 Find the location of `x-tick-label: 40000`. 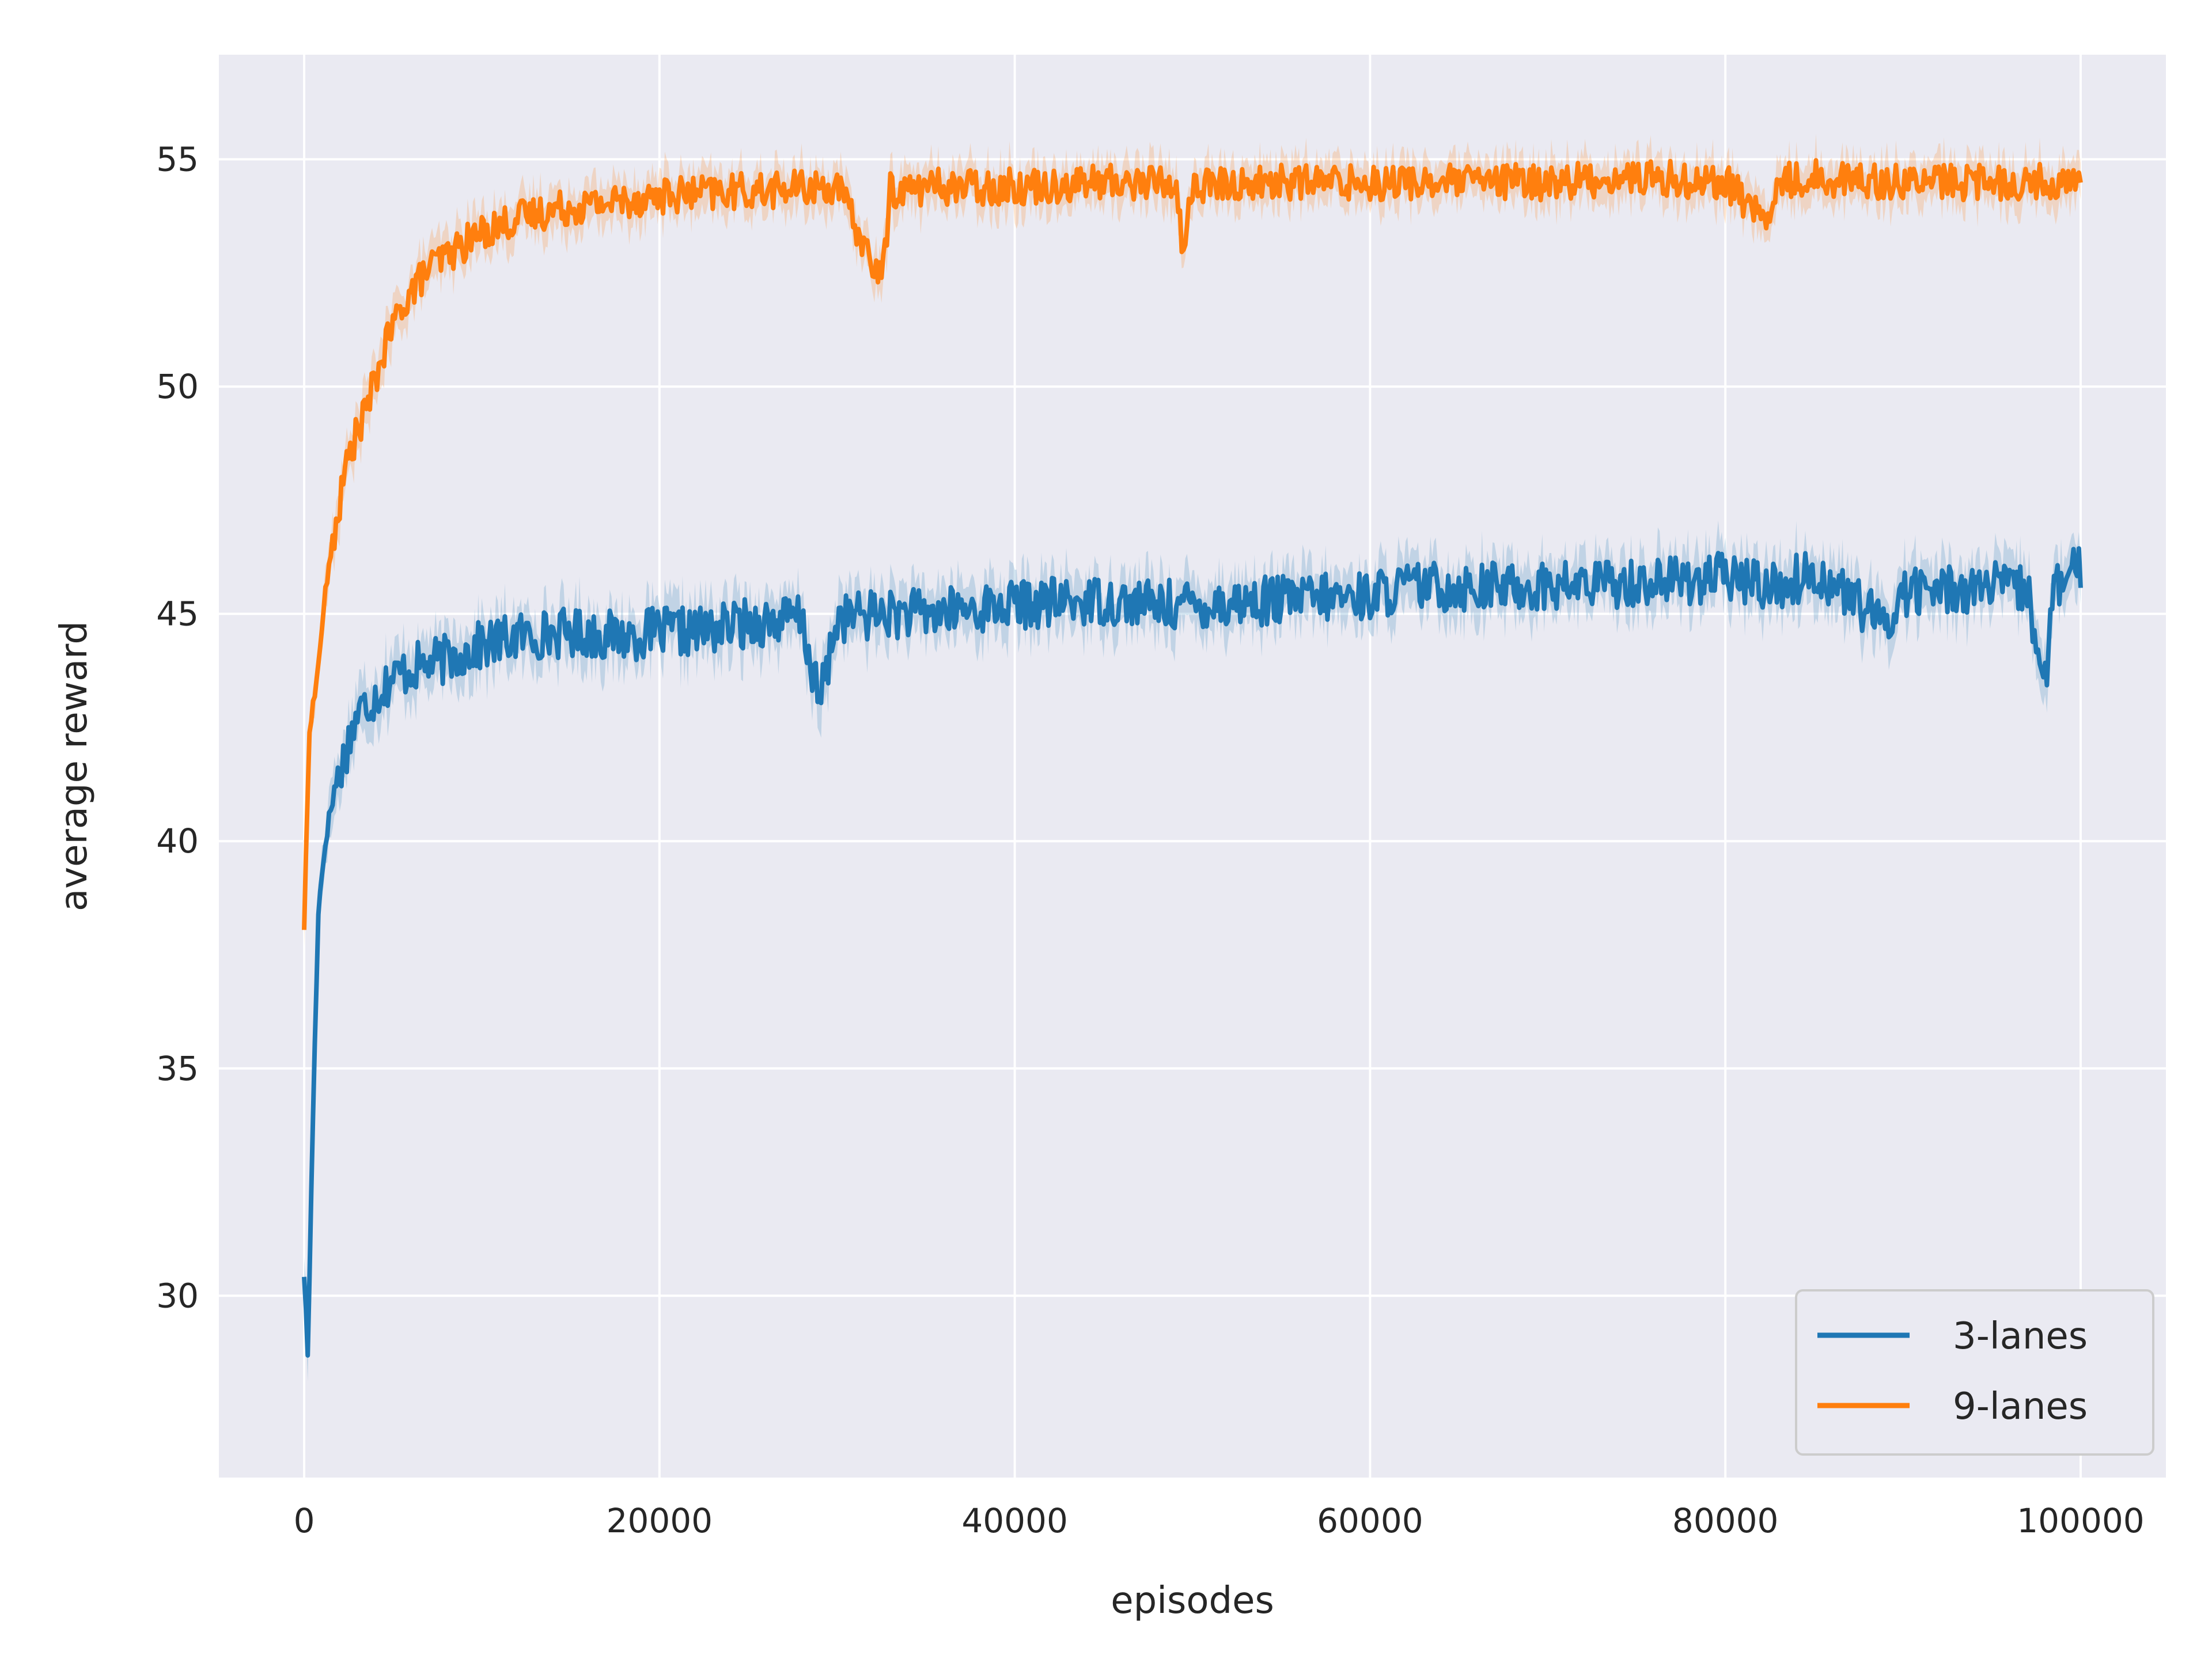

x-tick-label: 40000 is located at coordinates (1014, 1520).